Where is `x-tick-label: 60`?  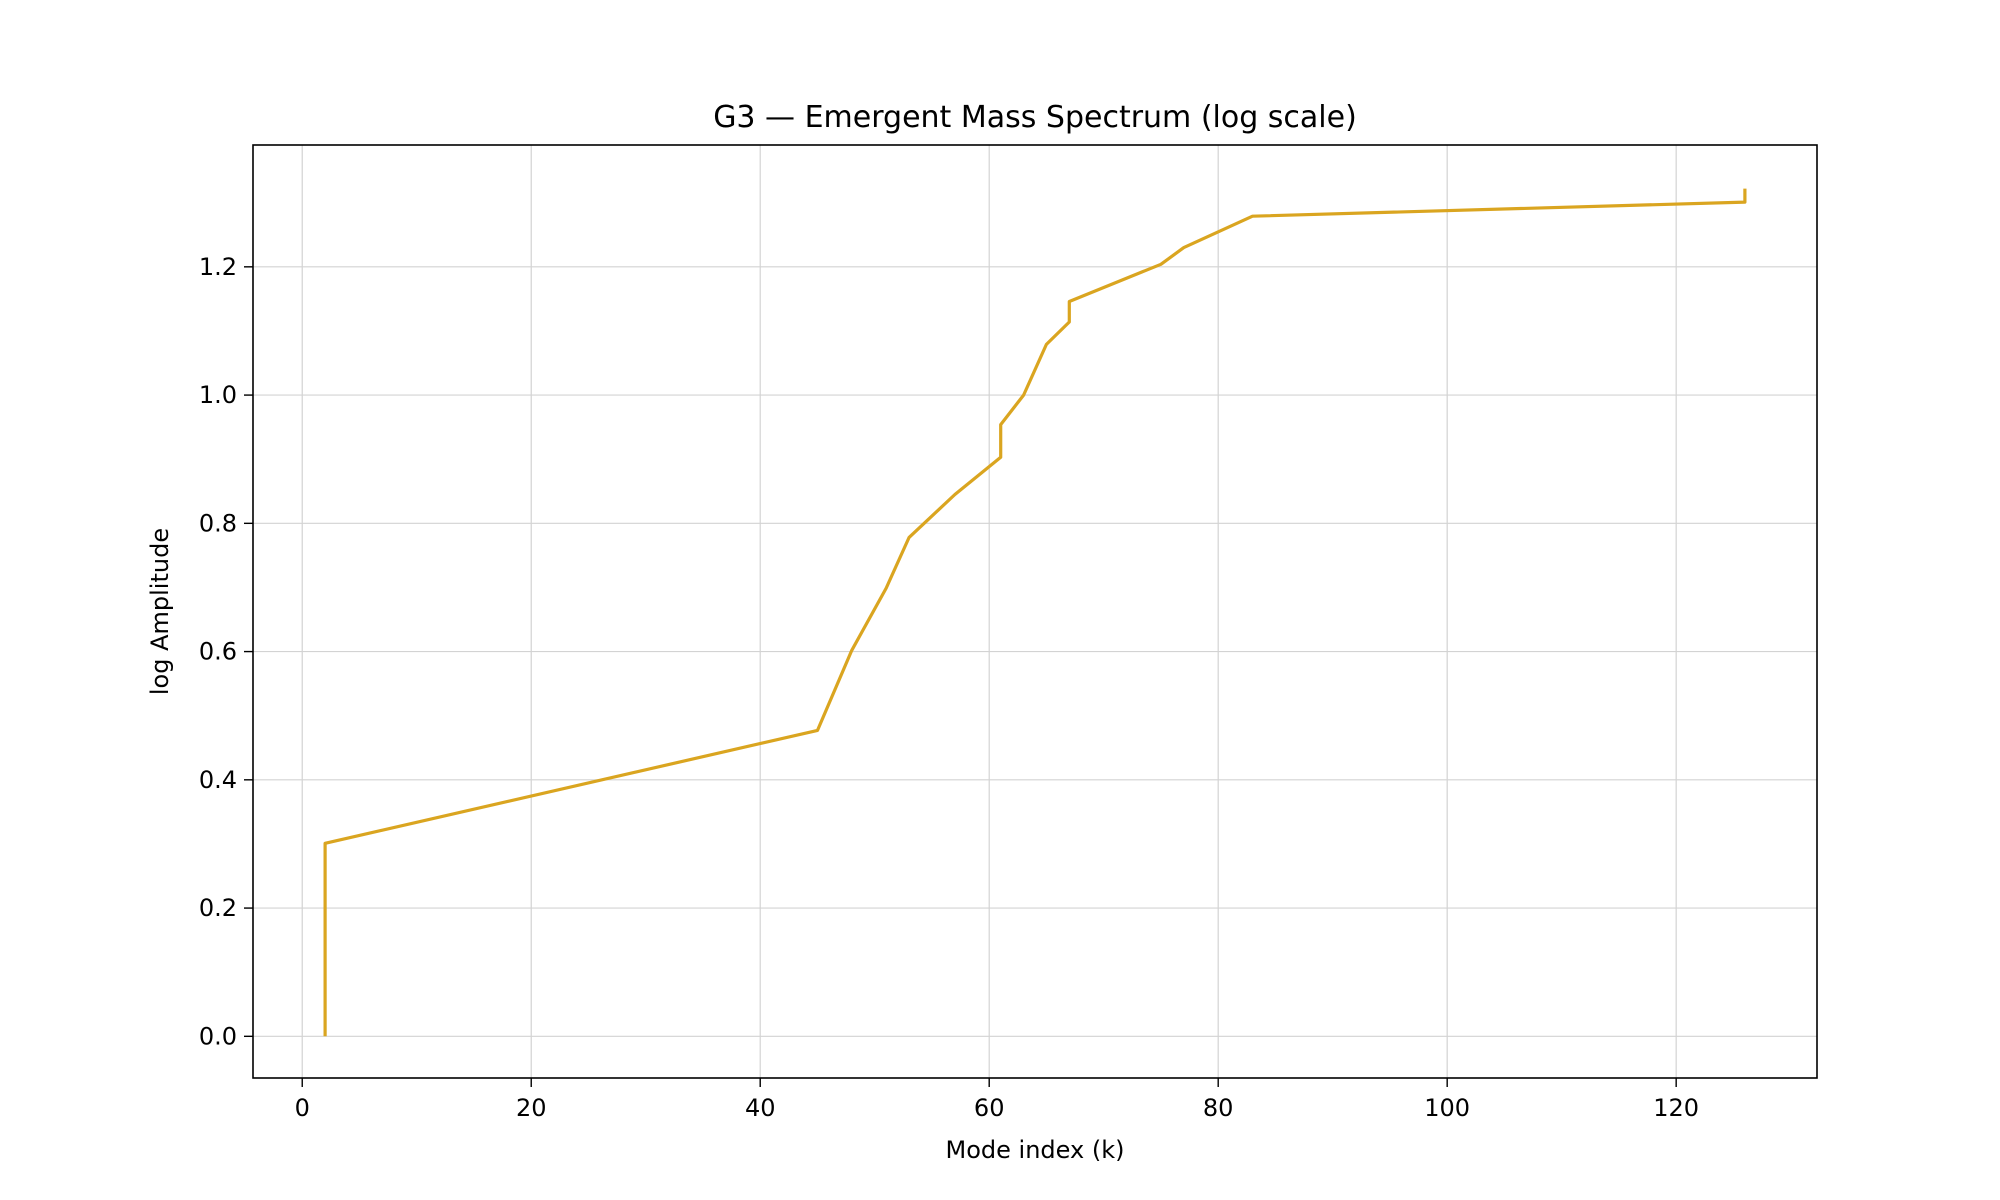 x-tick-label: 60 is located at coordinates (989, 1108).